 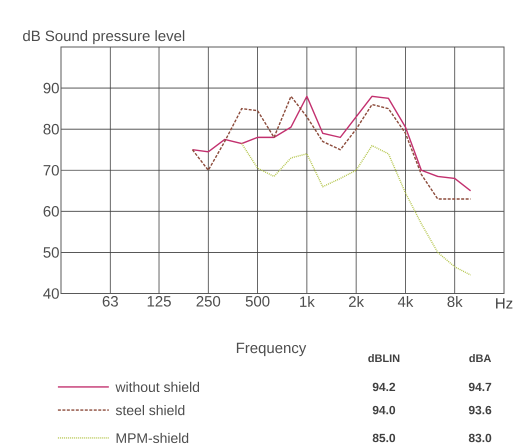 I want to click on text: 94.7, so click(x=480, y=387).